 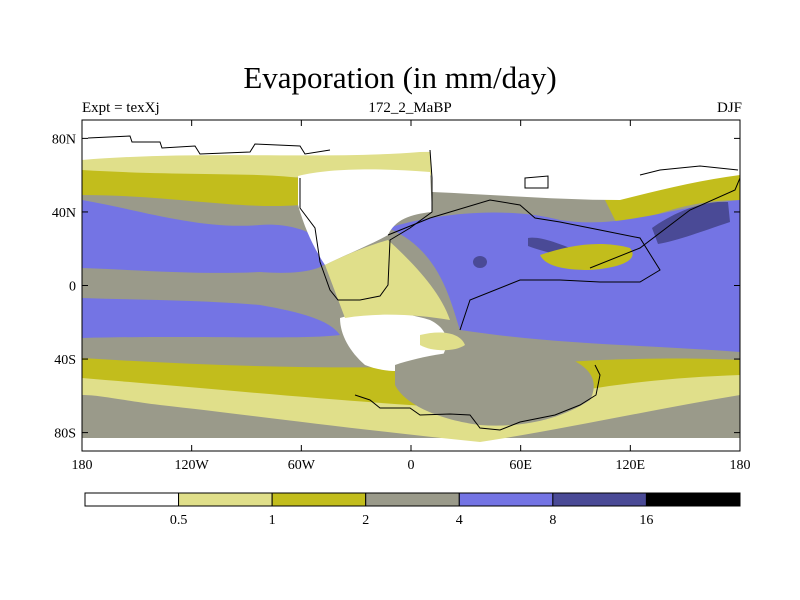 I want to click on coastline-south, so click(x=477, y=397).